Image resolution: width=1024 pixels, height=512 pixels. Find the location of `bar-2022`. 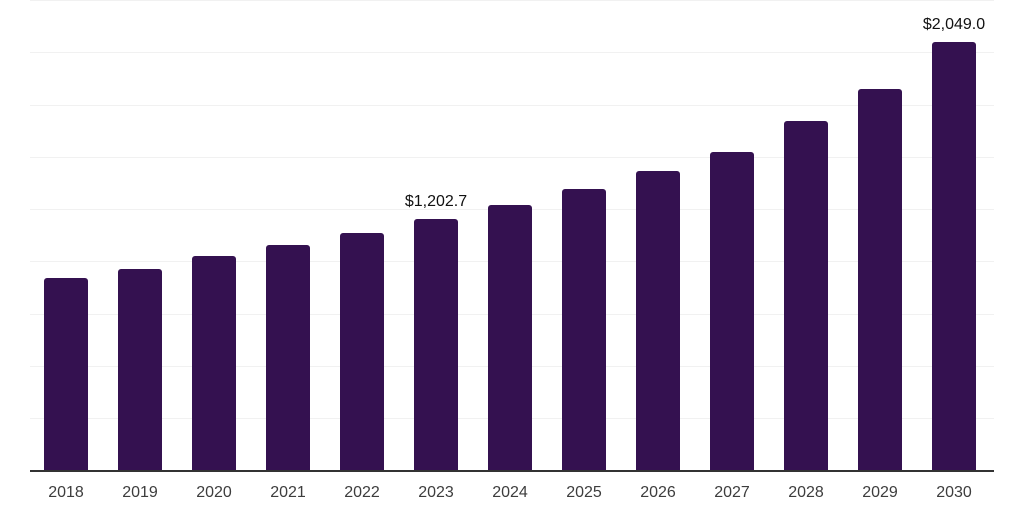

bar-2022 is located at coordinates (362, 351).